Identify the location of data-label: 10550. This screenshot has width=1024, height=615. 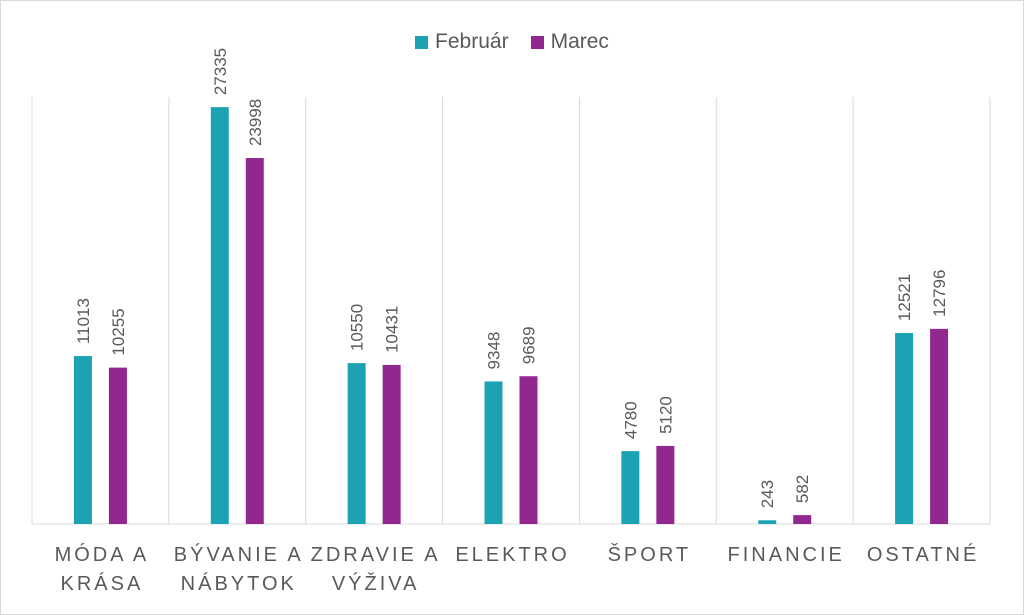
(357, 327).